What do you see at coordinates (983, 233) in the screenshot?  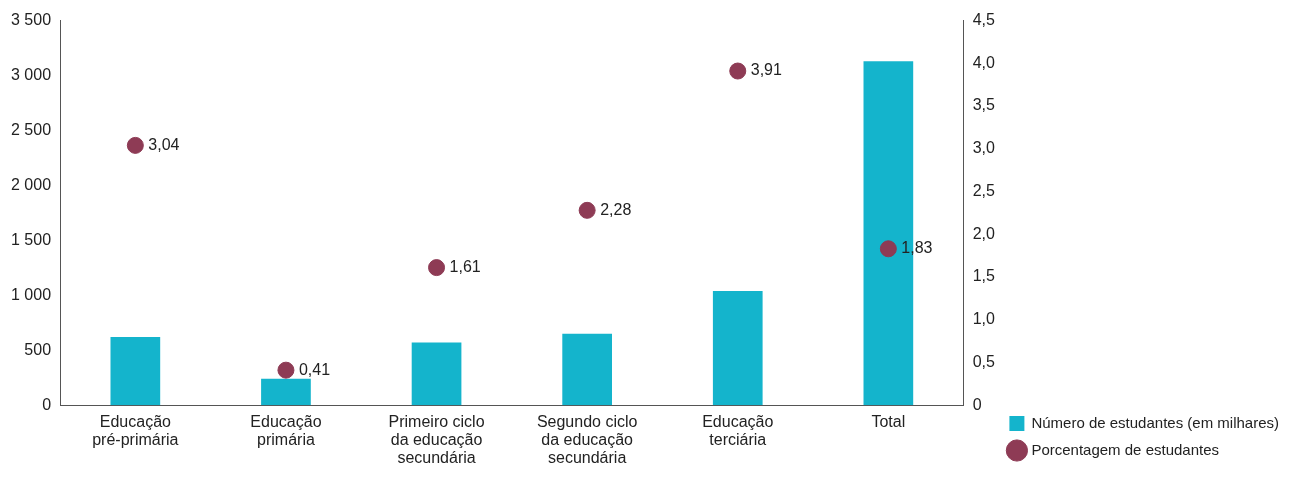 I see `y2-tick-label: 2,0` at bounding box center [983, 233].